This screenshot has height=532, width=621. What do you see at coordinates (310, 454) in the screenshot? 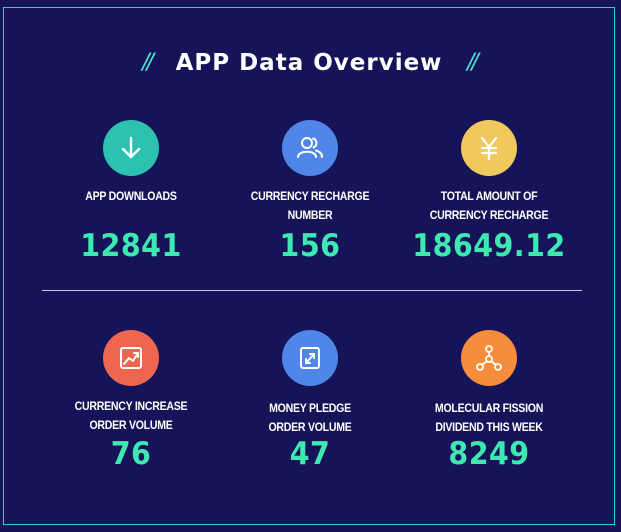
I see `stat-value: 47` at bounding box center [310, 454].